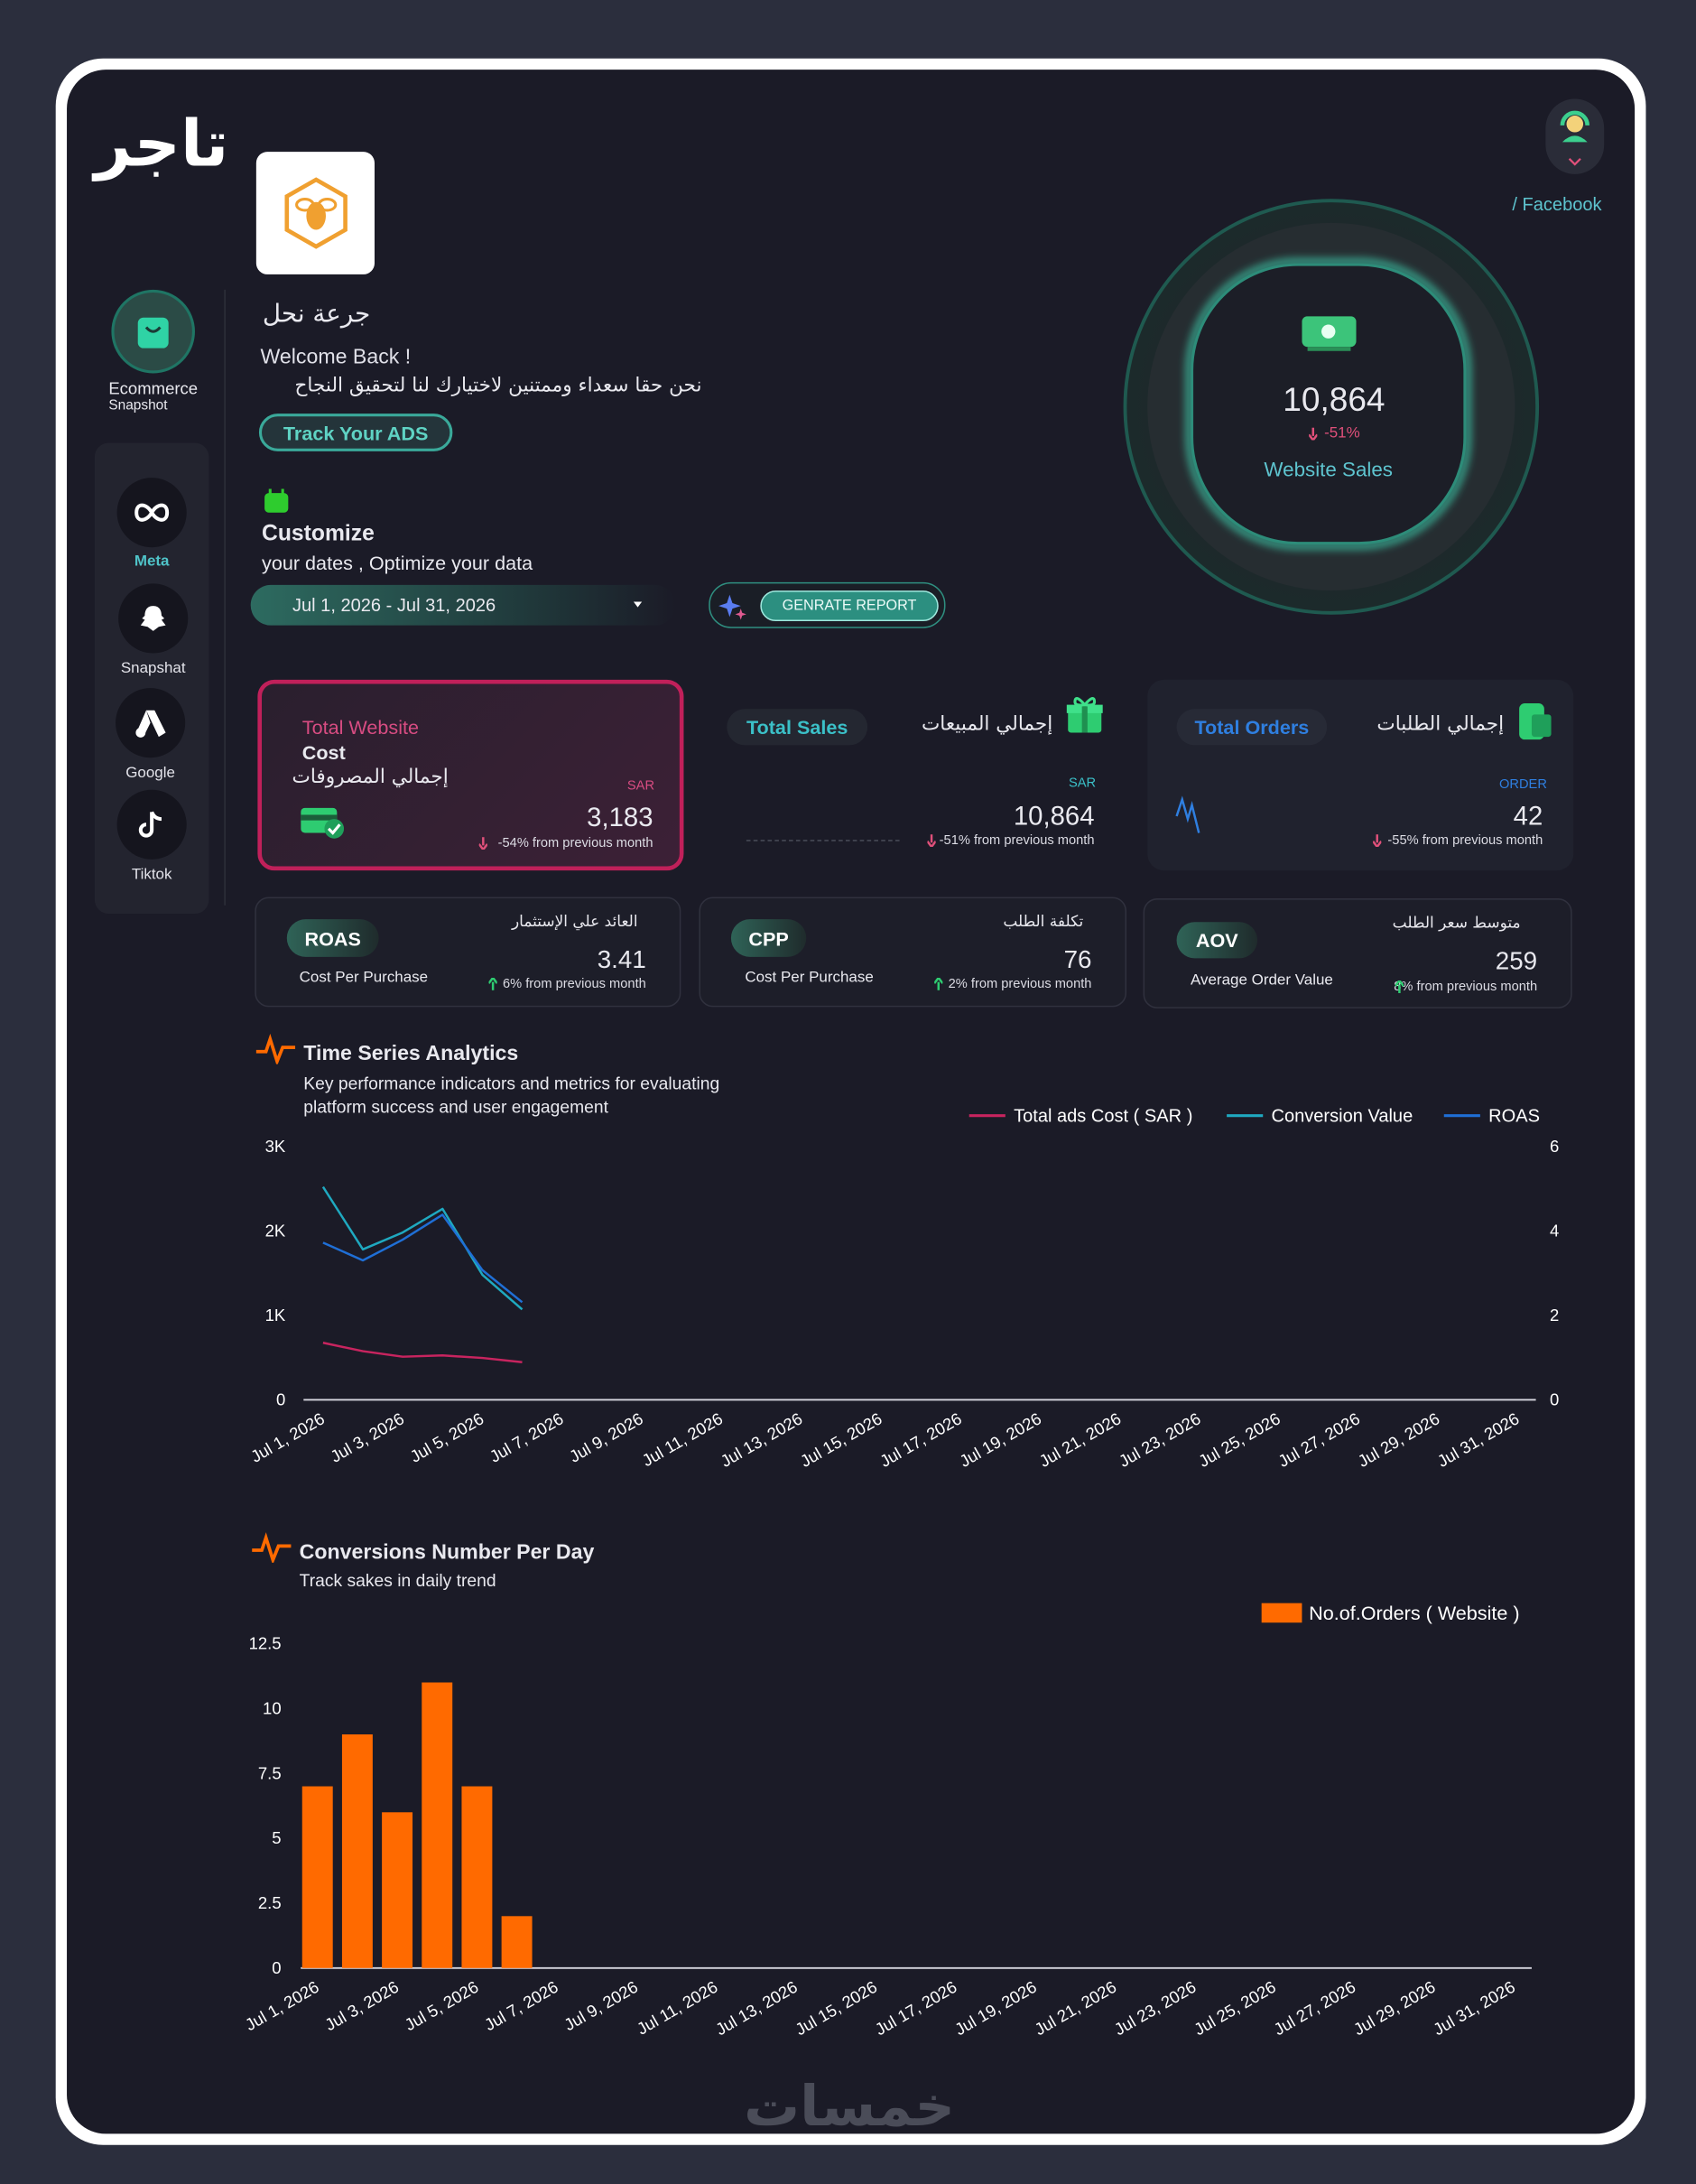 The image size is (1696, 2184). I want to click on date-picker, so click(463, 605).